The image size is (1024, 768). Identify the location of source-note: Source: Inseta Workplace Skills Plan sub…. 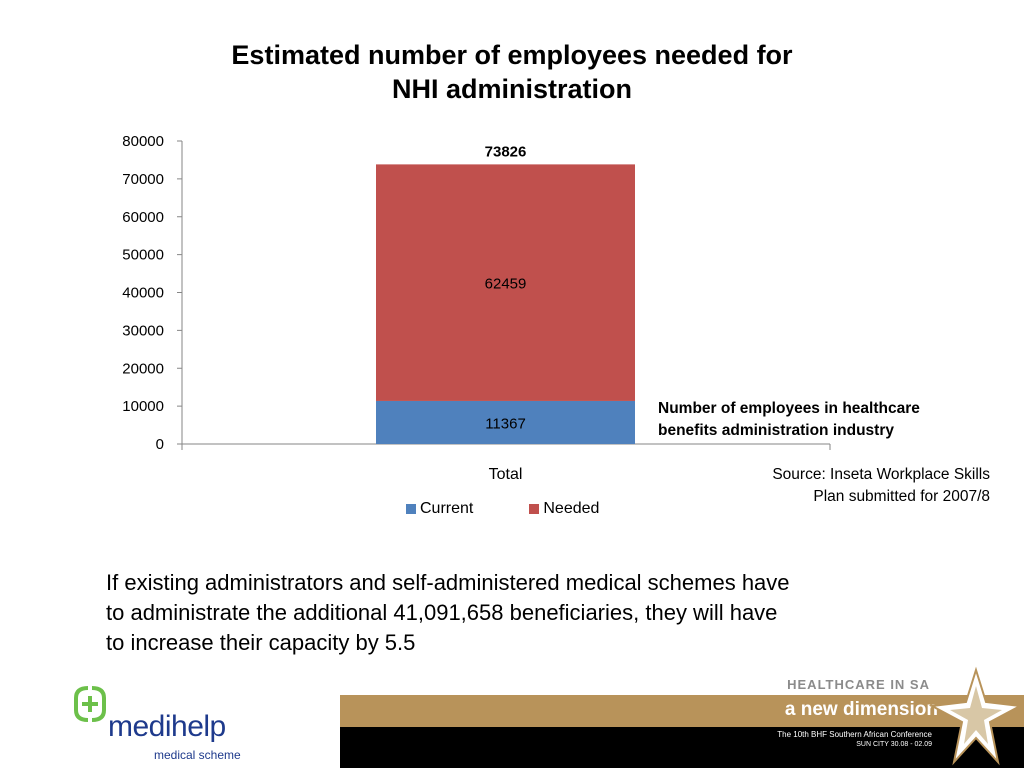
(820, 486).